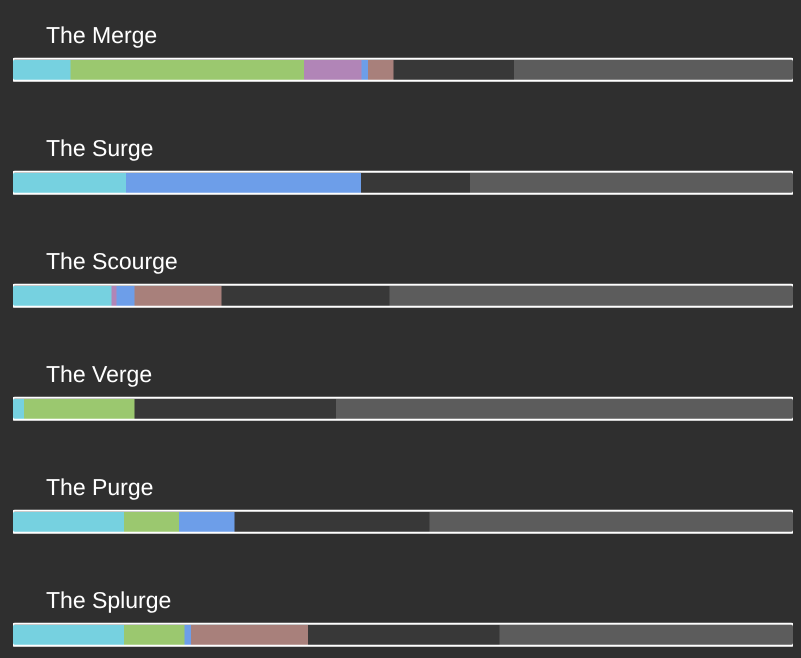  Describe the element at coordinates (102, 35) in the screenshot. I see `y-tick-label: The Merge` at that location.